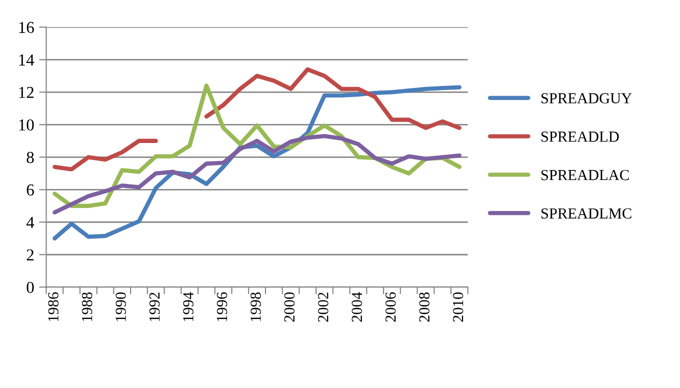 This screenshot has width=680, height=388. What do you see at coordinates (30, 254) in the screenshot?
I see `y-tick-label: 2` at bounding box center [30, 254].